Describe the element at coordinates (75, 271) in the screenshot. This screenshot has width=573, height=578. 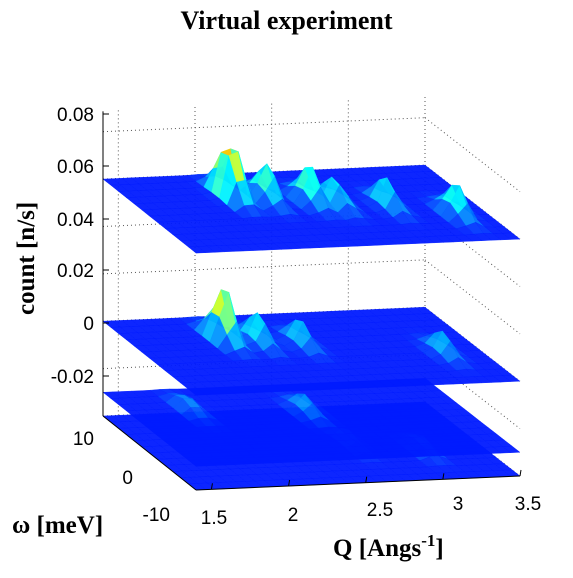
I see `z-tick-label: 0.02` at that location.